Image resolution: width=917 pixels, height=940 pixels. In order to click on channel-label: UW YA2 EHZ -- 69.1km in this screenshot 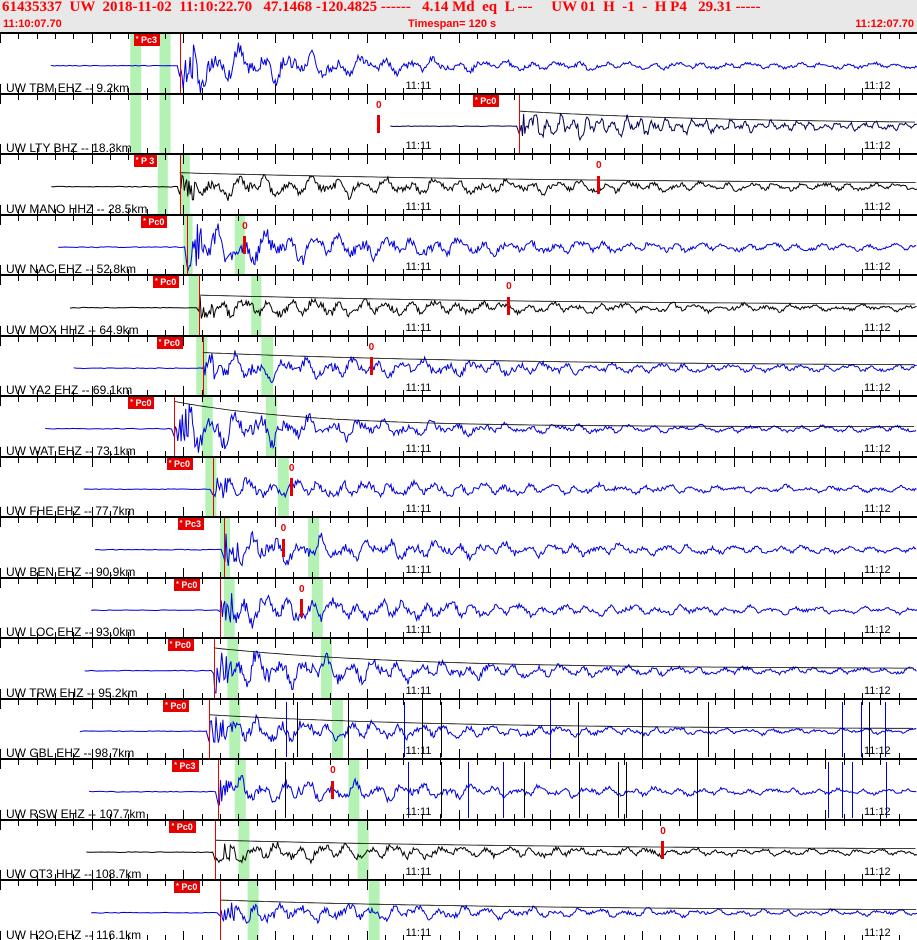, I will do `click(69, 389)`.